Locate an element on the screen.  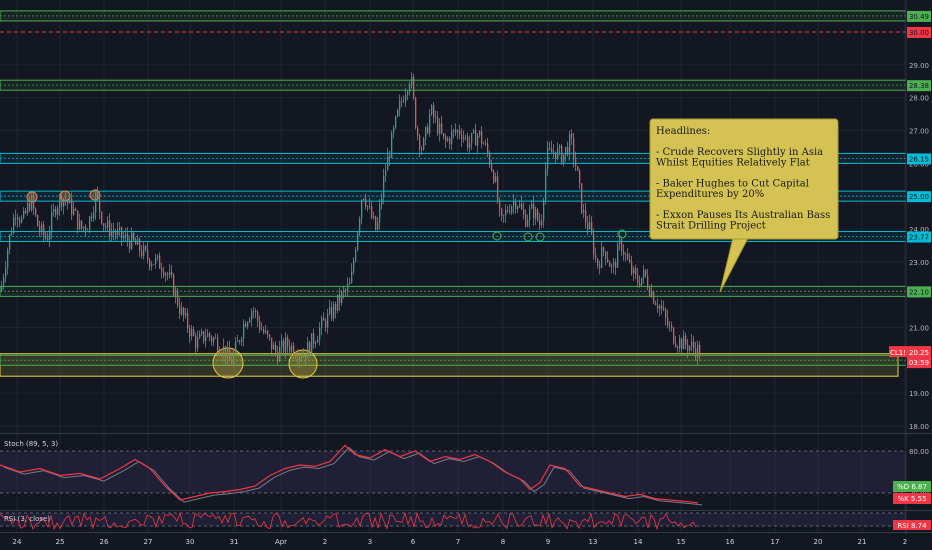
time-tick: 2 is located at coordinates (325, 542).